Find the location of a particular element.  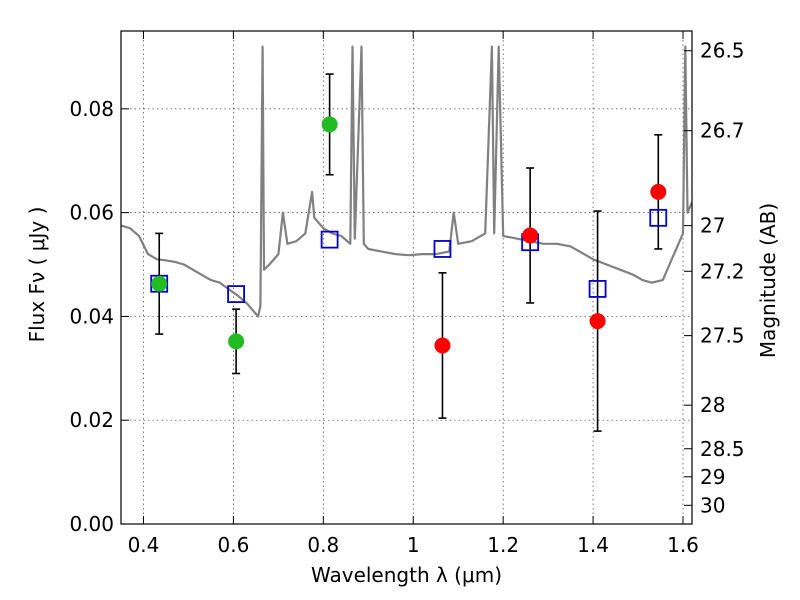

y-tick-label: 0.00 is located at coordinates (91, 524).